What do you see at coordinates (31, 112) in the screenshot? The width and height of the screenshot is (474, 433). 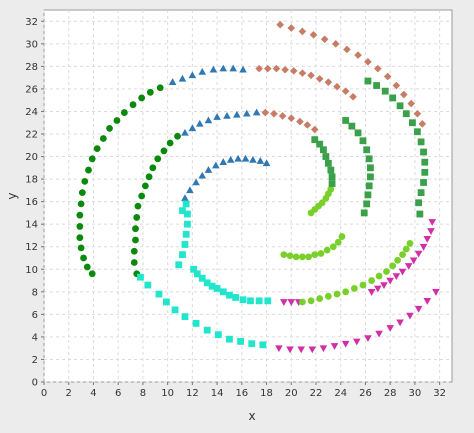 I see `y-tick-label: 24` at bounding box center [31, 112].